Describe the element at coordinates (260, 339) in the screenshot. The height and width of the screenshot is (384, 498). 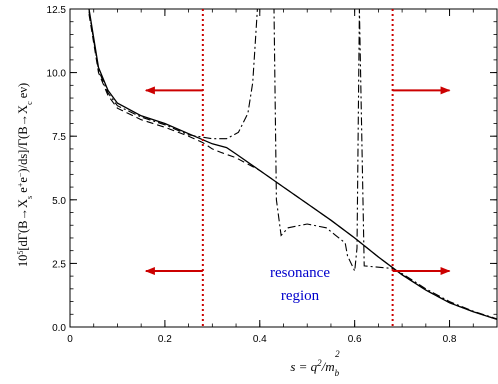
I see `x-tick-label: 0.4` at that location.